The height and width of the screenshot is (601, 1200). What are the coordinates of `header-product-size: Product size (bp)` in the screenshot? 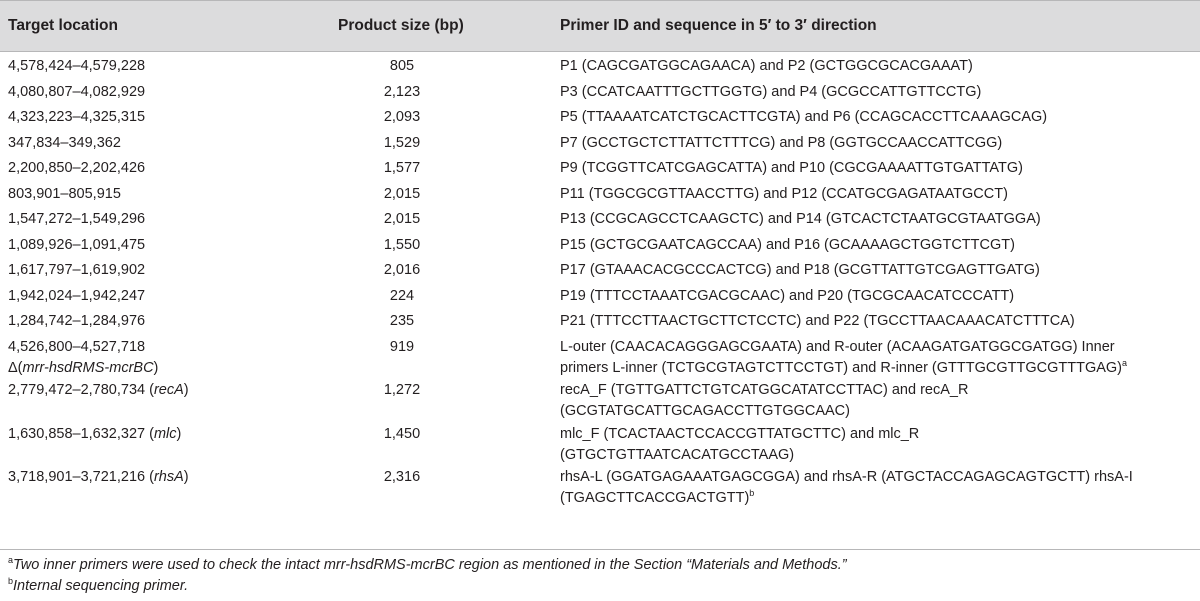 It's located at (401, 25).